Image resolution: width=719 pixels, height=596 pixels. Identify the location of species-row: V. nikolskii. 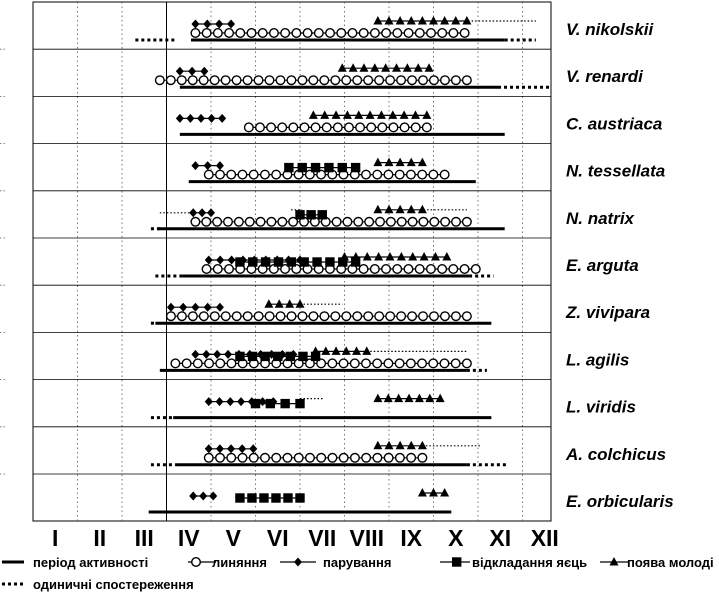
(395, 29).